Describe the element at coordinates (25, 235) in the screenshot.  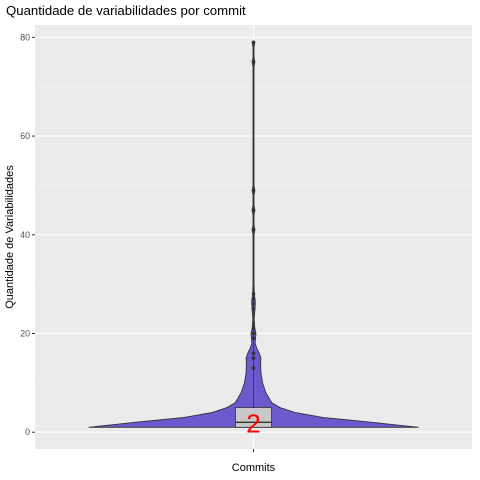
I see `y-tick-label: 40` at that location.